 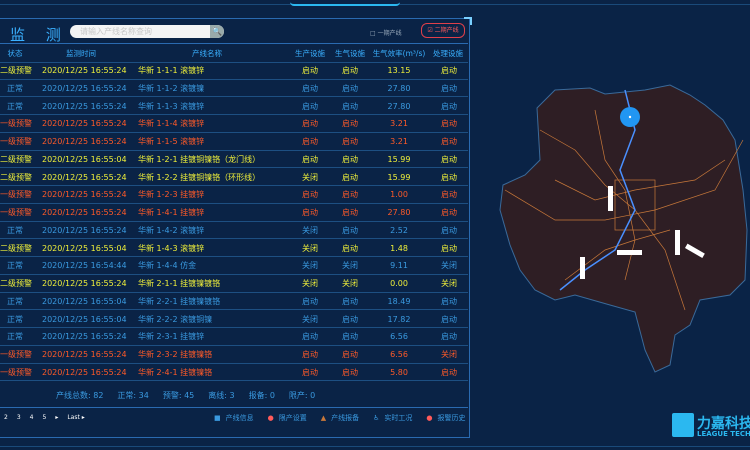 What do you see at coordinates (84, 301) in the screenshot?
I see `cell-time: 2020/12/25 16:55:04` at bounding box center [84, 301].